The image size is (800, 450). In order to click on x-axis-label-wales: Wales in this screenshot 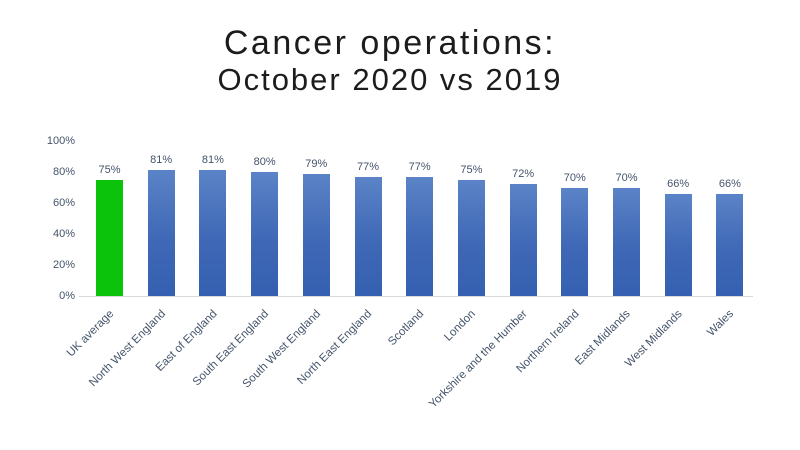, I will do `click(721, 323)`.